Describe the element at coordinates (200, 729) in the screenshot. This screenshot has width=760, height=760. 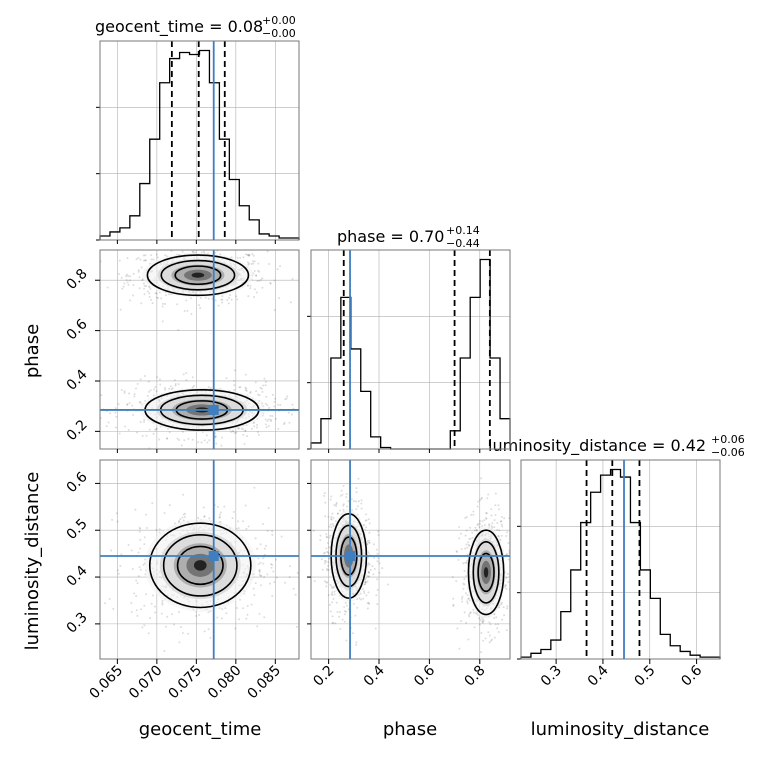
I see `xlabel-geocent-time: geocent_time` at that location.